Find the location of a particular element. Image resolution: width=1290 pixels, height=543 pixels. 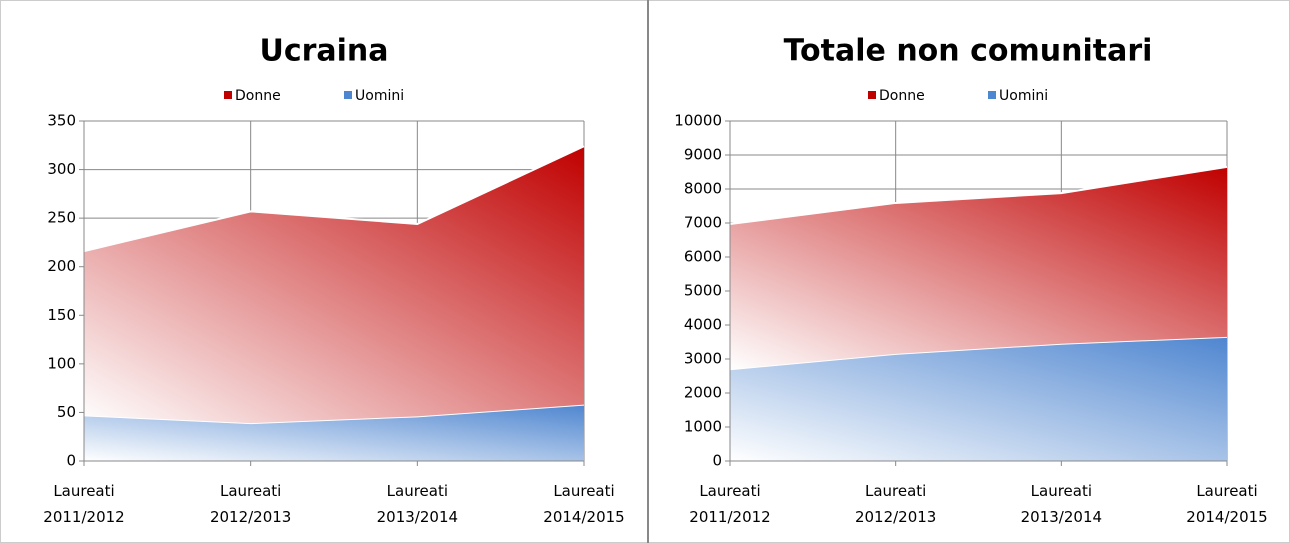

y-tick-label: 150 is located at coordinates (61, 315).